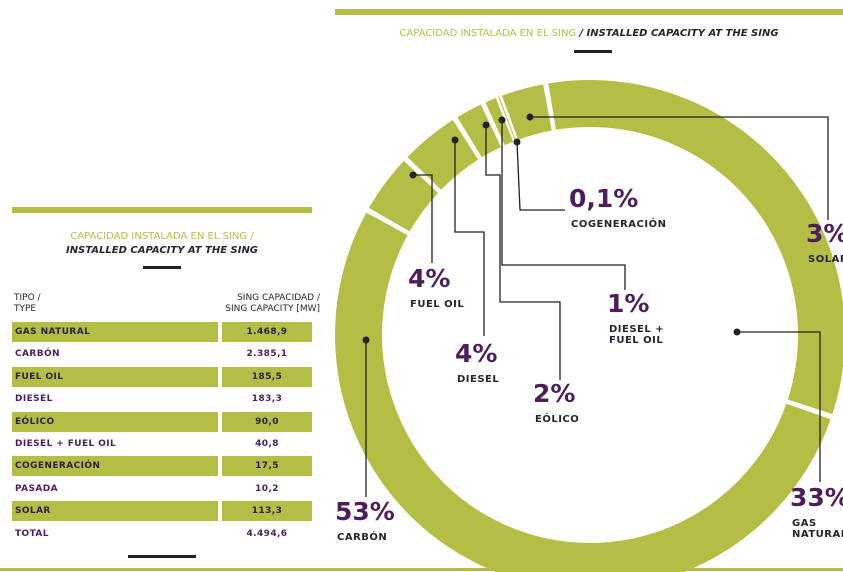 The width and height of the screenshot is (843, 572). I want to click on category-label: SOLAR, so click(825, 259).